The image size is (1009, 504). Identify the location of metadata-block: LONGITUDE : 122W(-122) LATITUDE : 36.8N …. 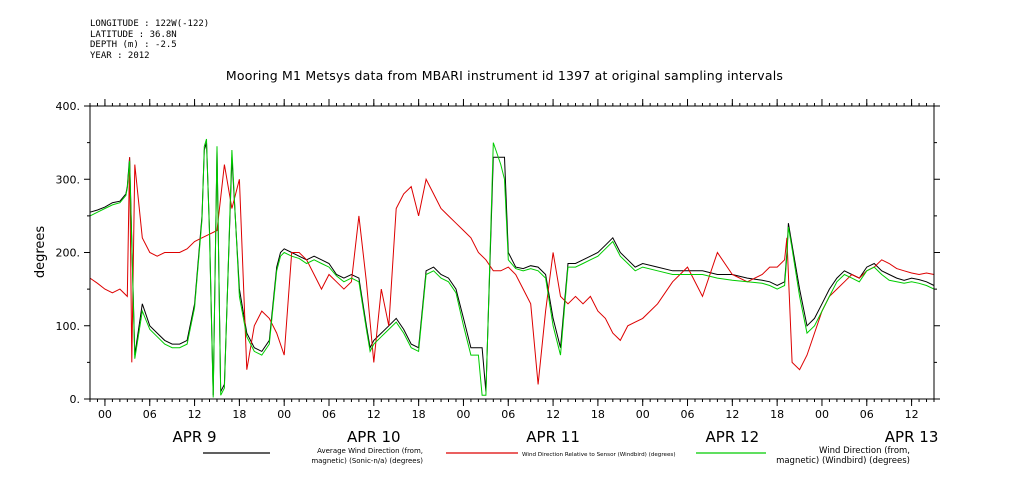
(149, 40).